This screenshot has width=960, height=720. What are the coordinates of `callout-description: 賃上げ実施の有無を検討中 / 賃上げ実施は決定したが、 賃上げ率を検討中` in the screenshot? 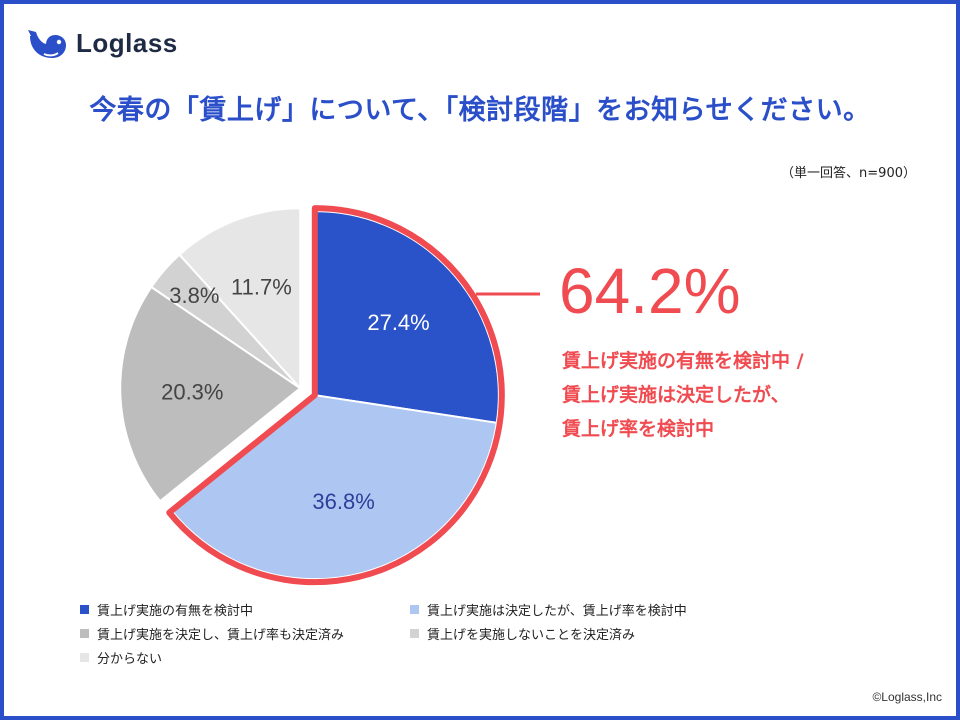 It's located at (683, 395).